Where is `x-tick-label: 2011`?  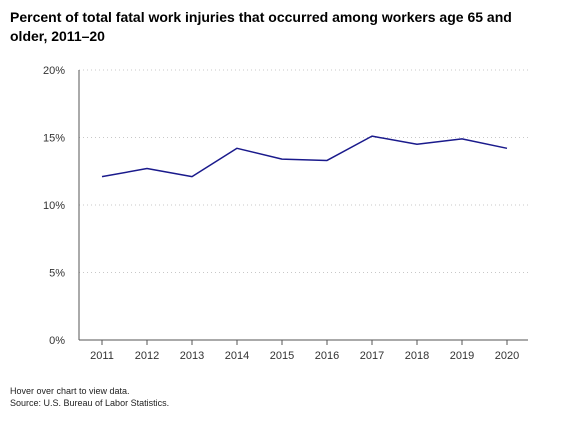 x-tick-label: 2011 is located at coordinates (102, 356).